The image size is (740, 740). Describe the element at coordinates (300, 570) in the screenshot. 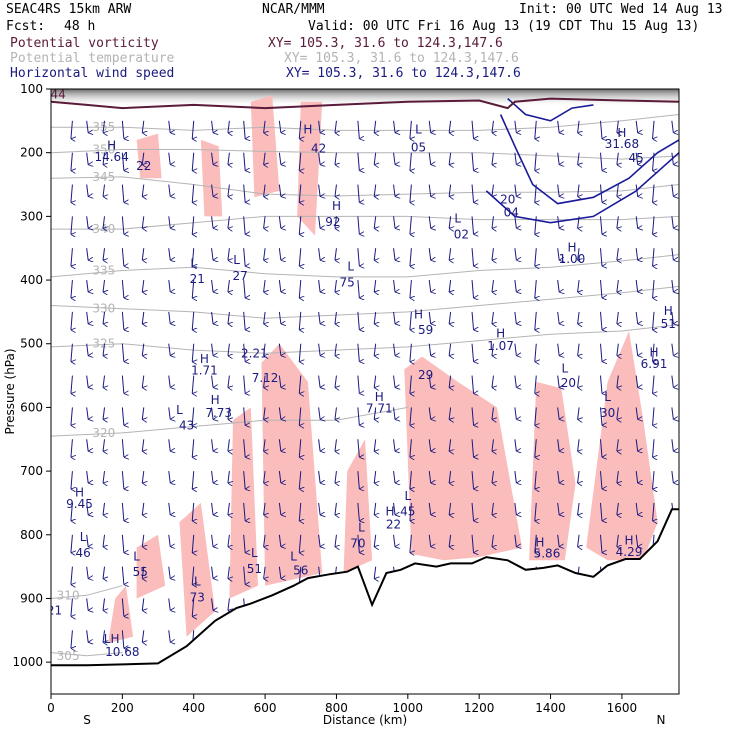

I see `field-annotation: 56` at that location.